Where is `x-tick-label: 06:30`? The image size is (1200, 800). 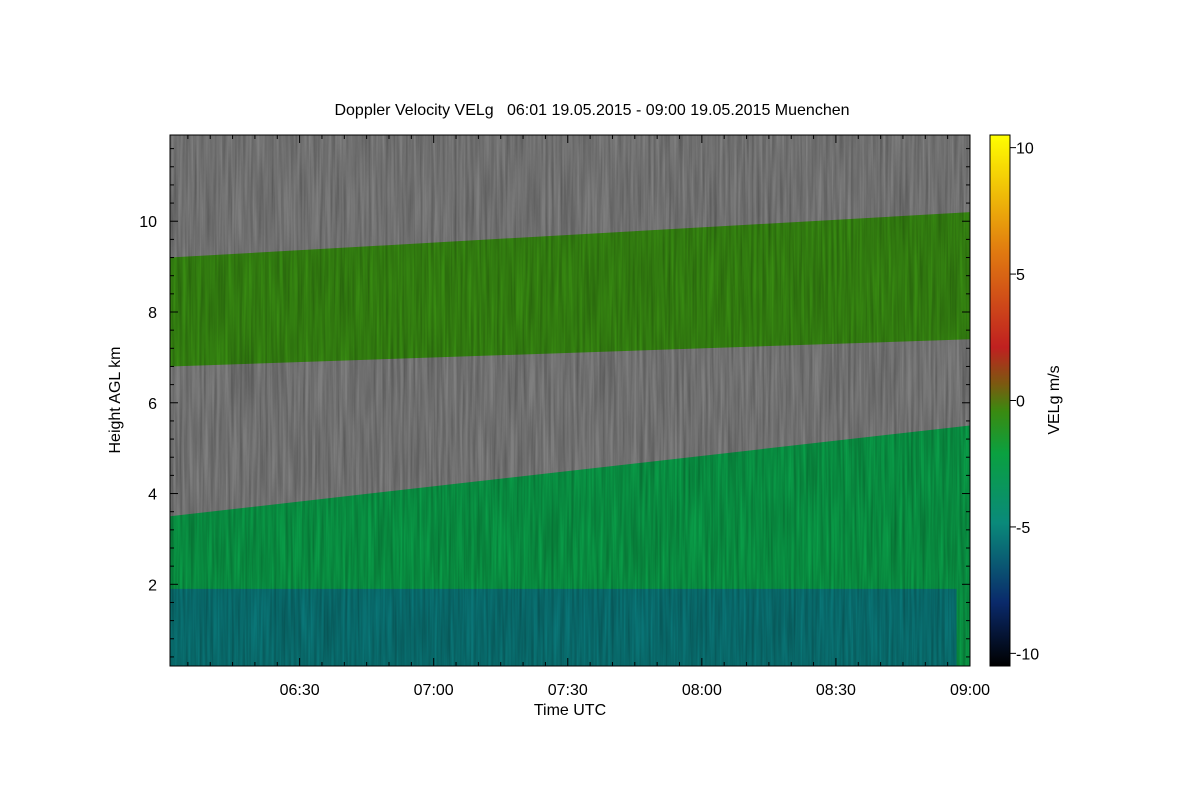
x-tick-label: 06:30 is located at coordinates (300, 690).